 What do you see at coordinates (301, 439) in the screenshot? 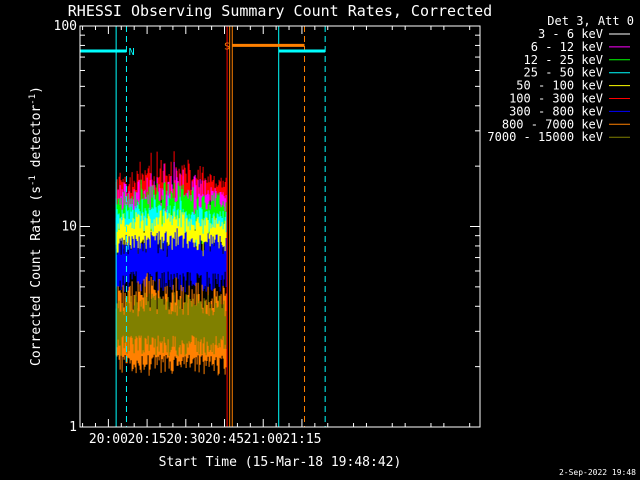
I see `x-tick-label-5: 21:15` at bounding box center [301, 439].